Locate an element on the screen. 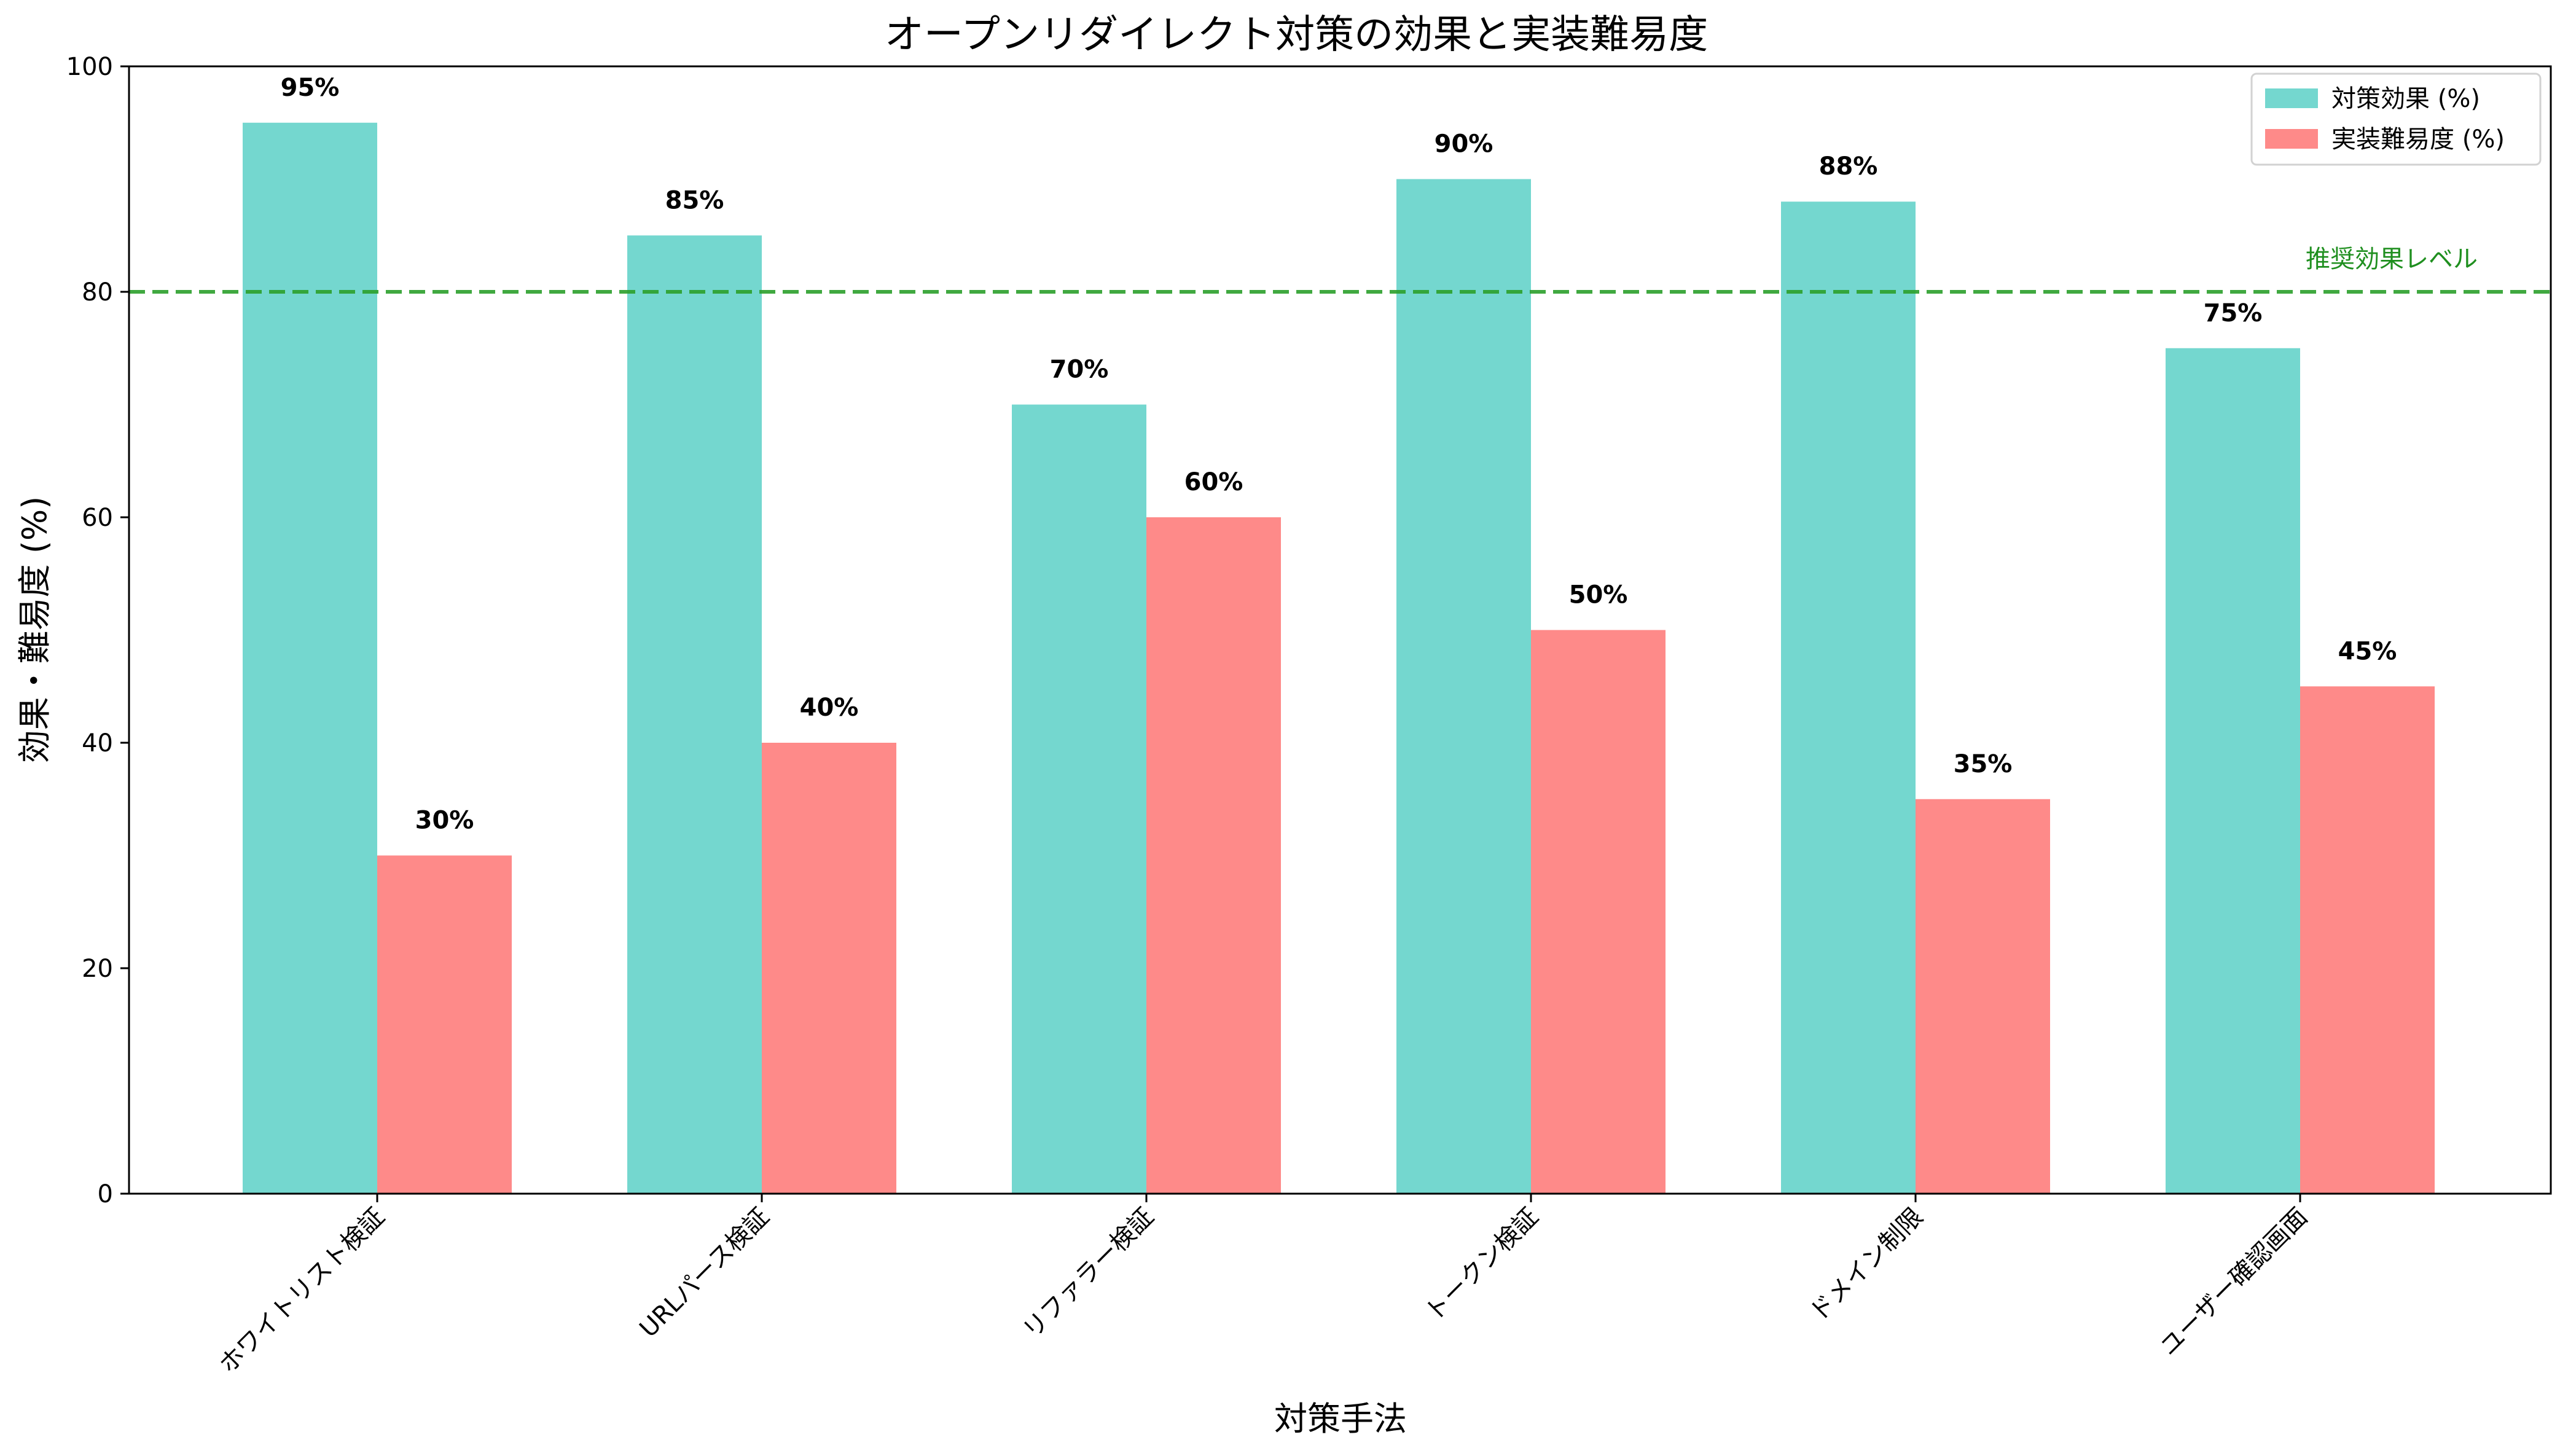 Image resolution: width=2560 pixels, height=1456 pixels. y-tick-label-2: 40 is located at coordinates (97, 743).